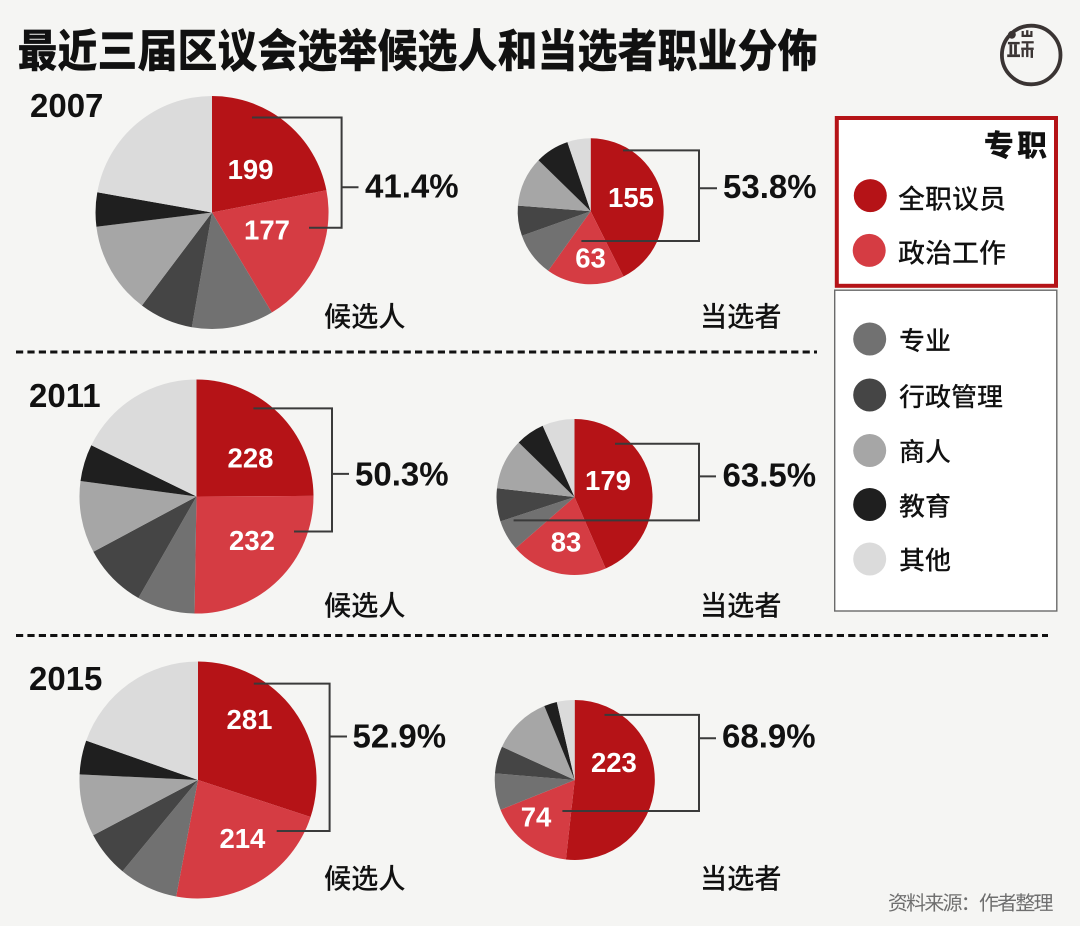 Image resolution: width=1080 pixels, height=926 pixels. I want to click on svg-text: 281, so click(250, 719).